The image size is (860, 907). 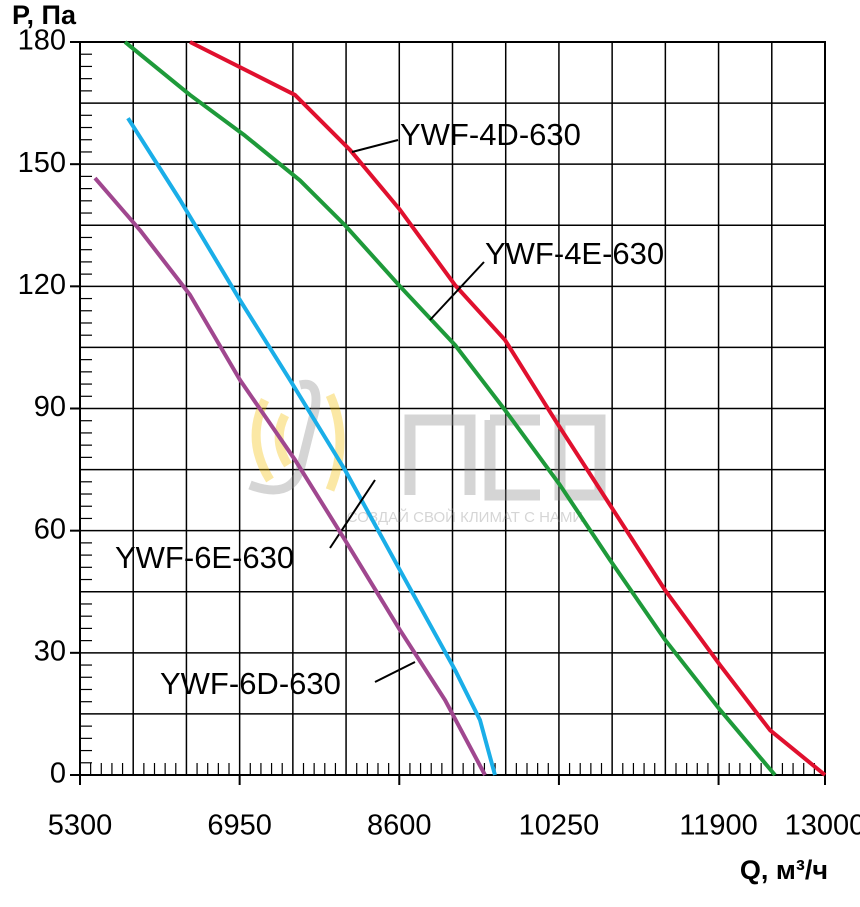 What do you see at coordinates (559, 826) in the screenshot?
I see `x-tick-label: 10250` at bounding box center [559, 826].